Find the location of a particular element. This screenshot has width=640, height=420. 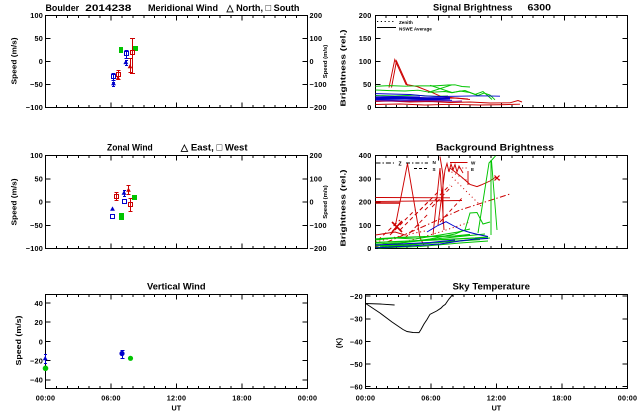

svg-text: Boulder is located at coordinates (63, 8).